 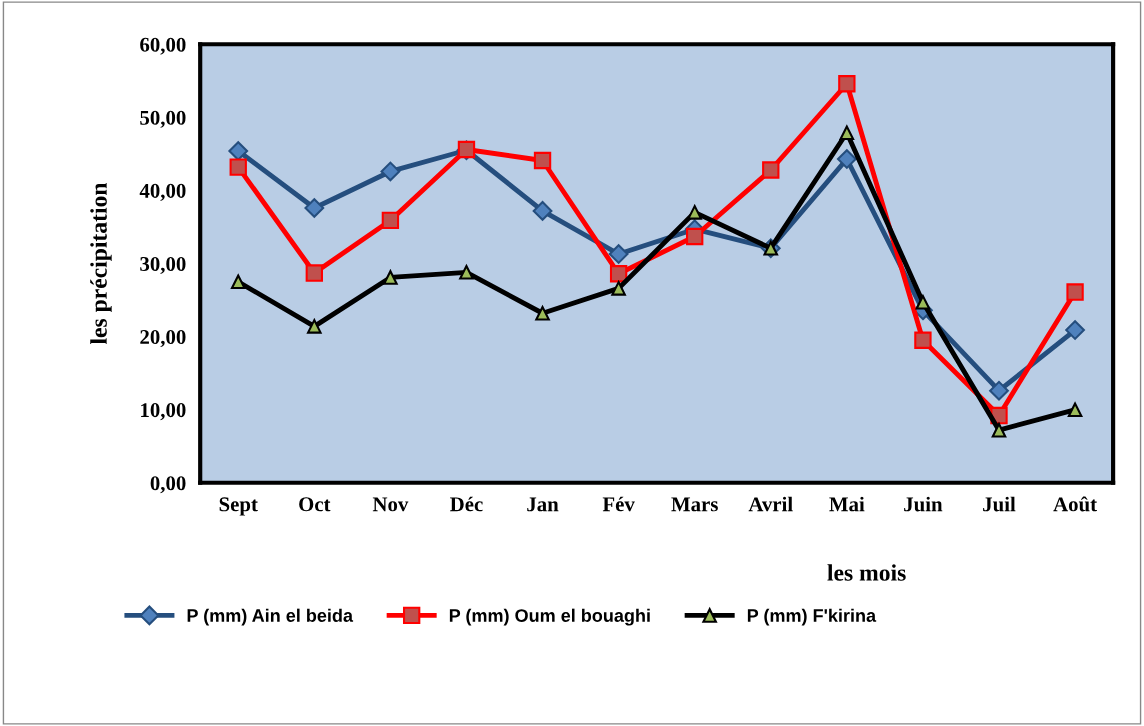 I want to click on x-tick-label: Sept, so click(x=238, y=506).